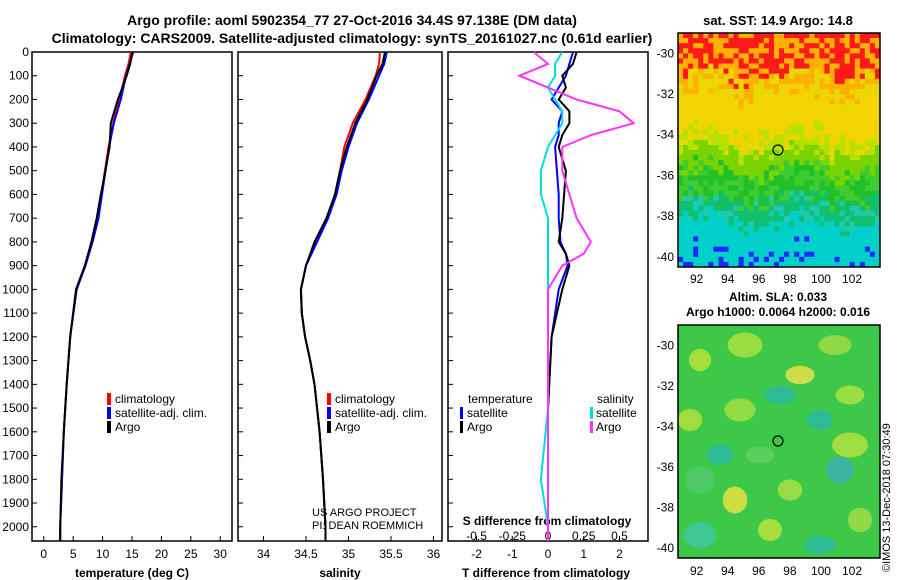 The width and height of the screenshot is (900, 580). Describe the element at coordinates (381, 413) in the screenshot. I see `legend-satellite-s: satellite-adj. clim.` at that location.